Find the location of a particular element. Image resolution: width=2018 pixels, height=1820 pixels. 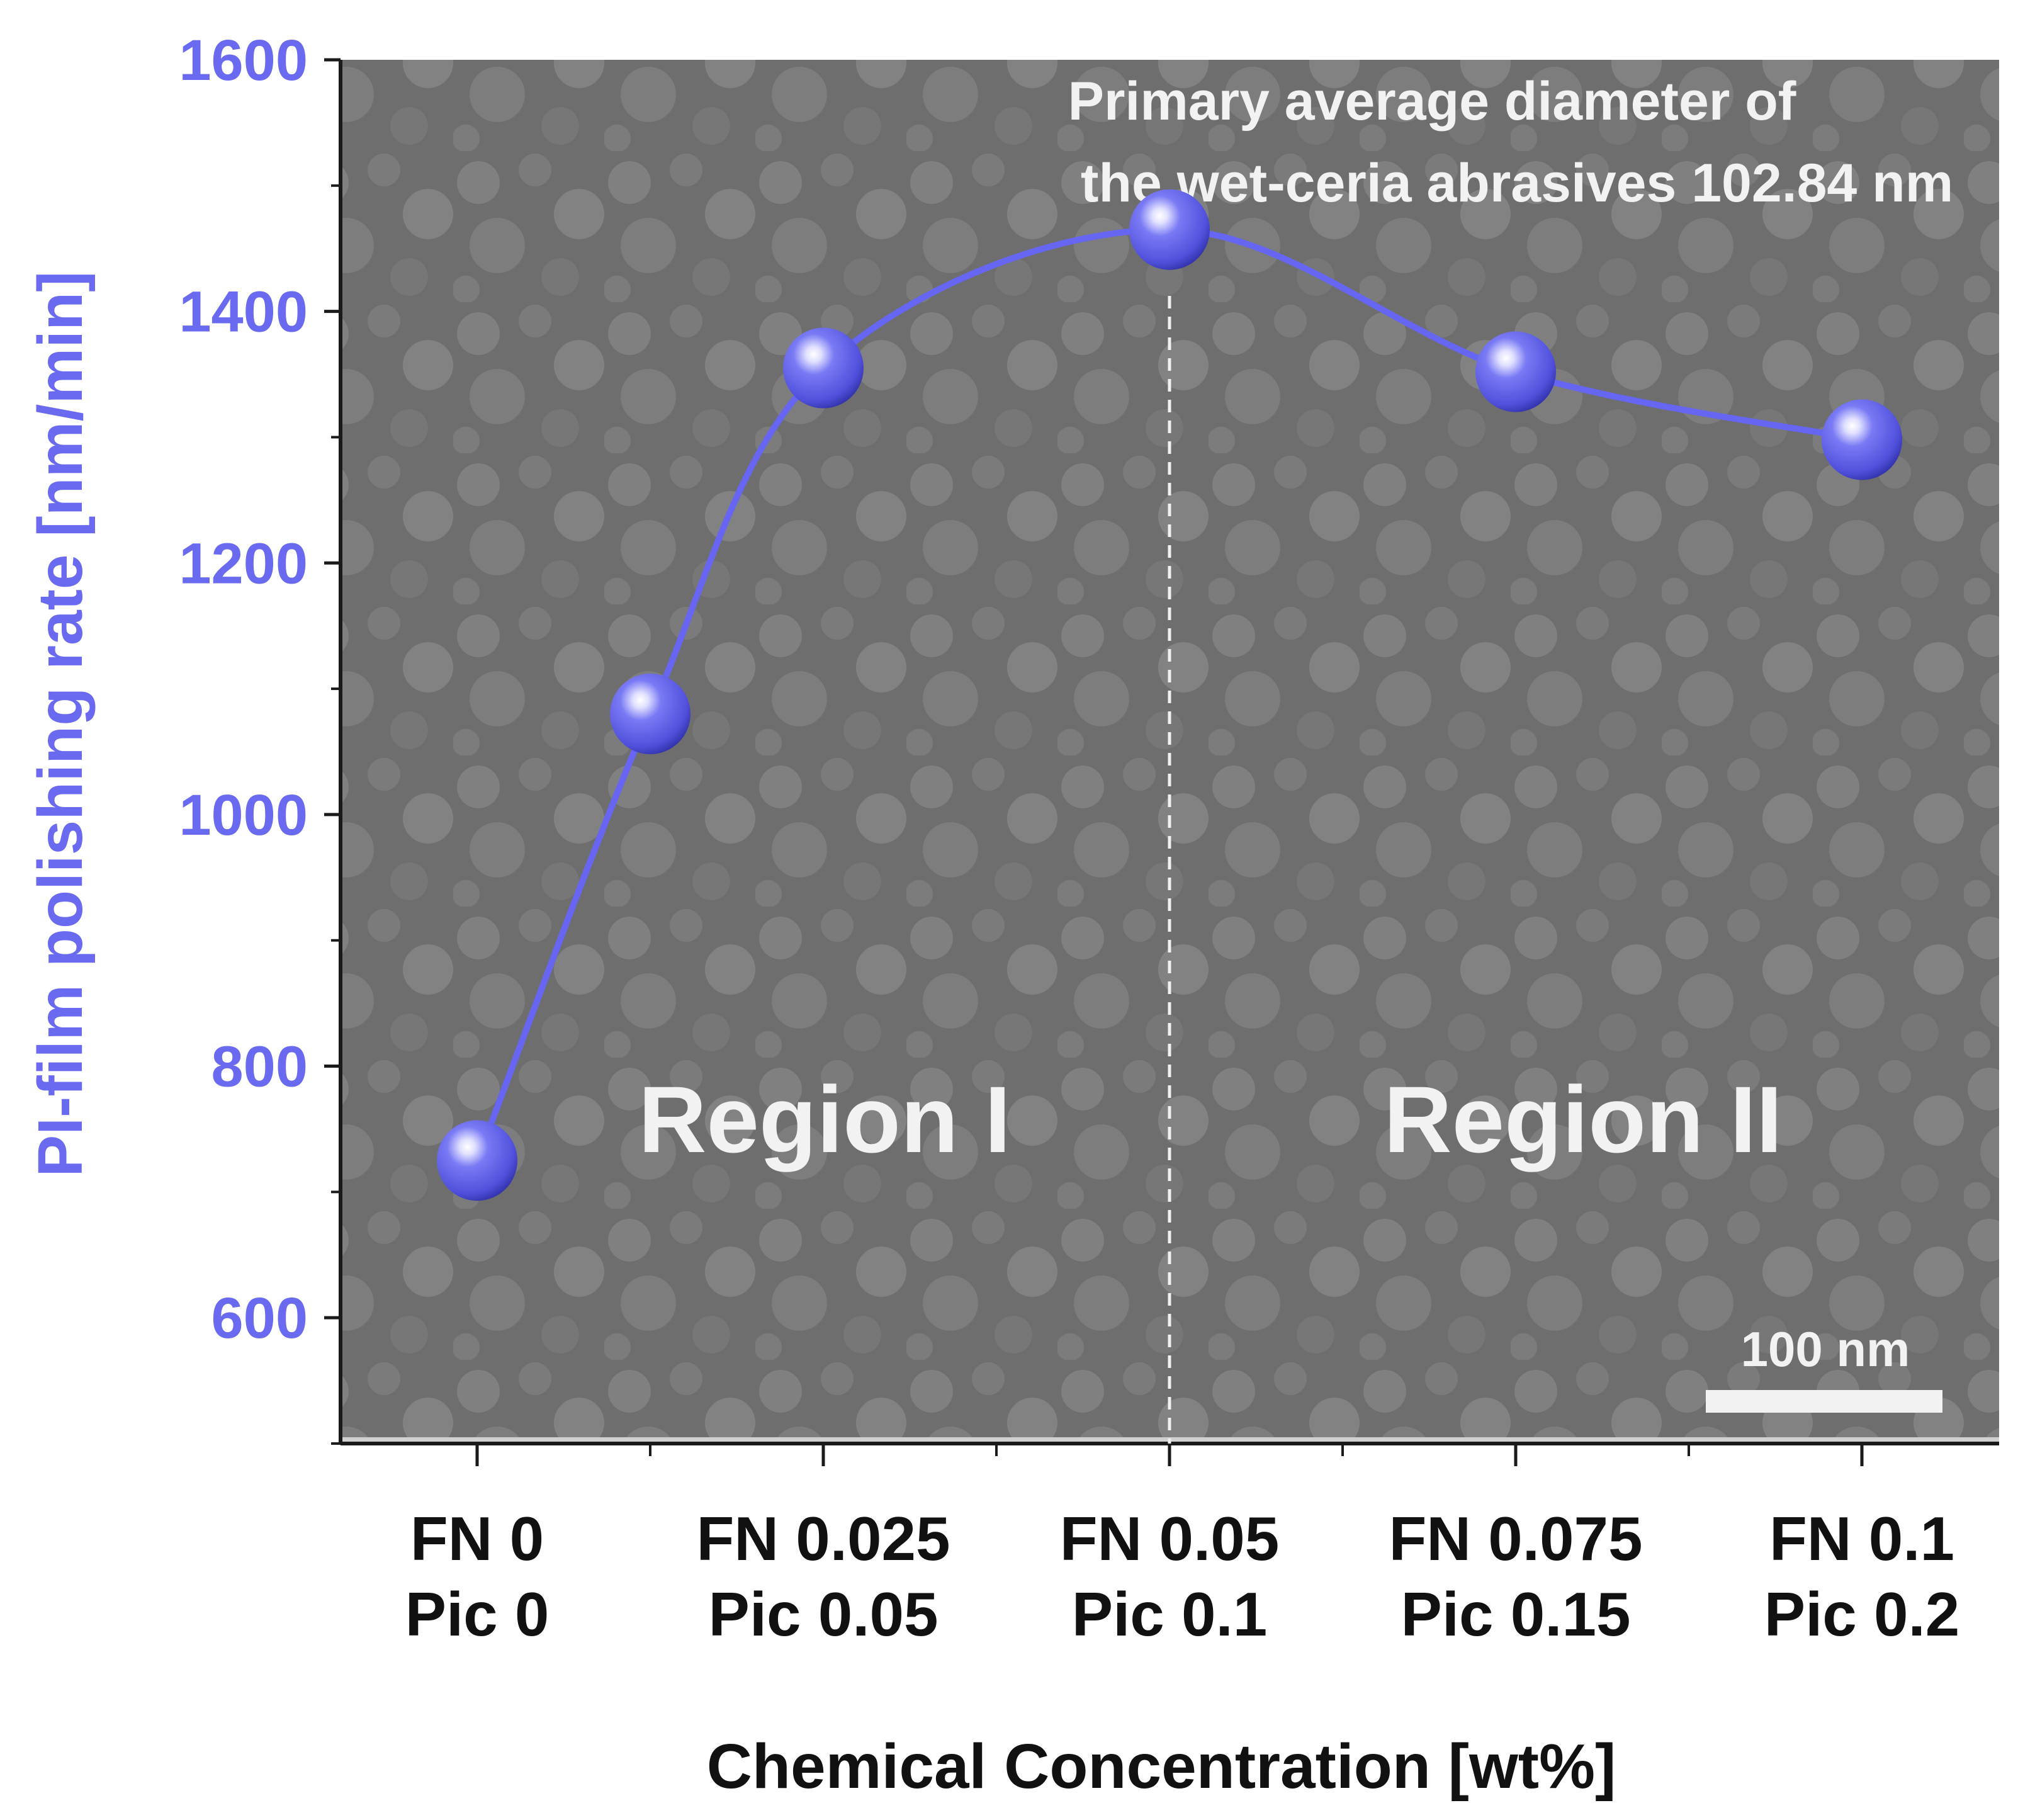

scale-bar is located at coordinates (1824, 1401).